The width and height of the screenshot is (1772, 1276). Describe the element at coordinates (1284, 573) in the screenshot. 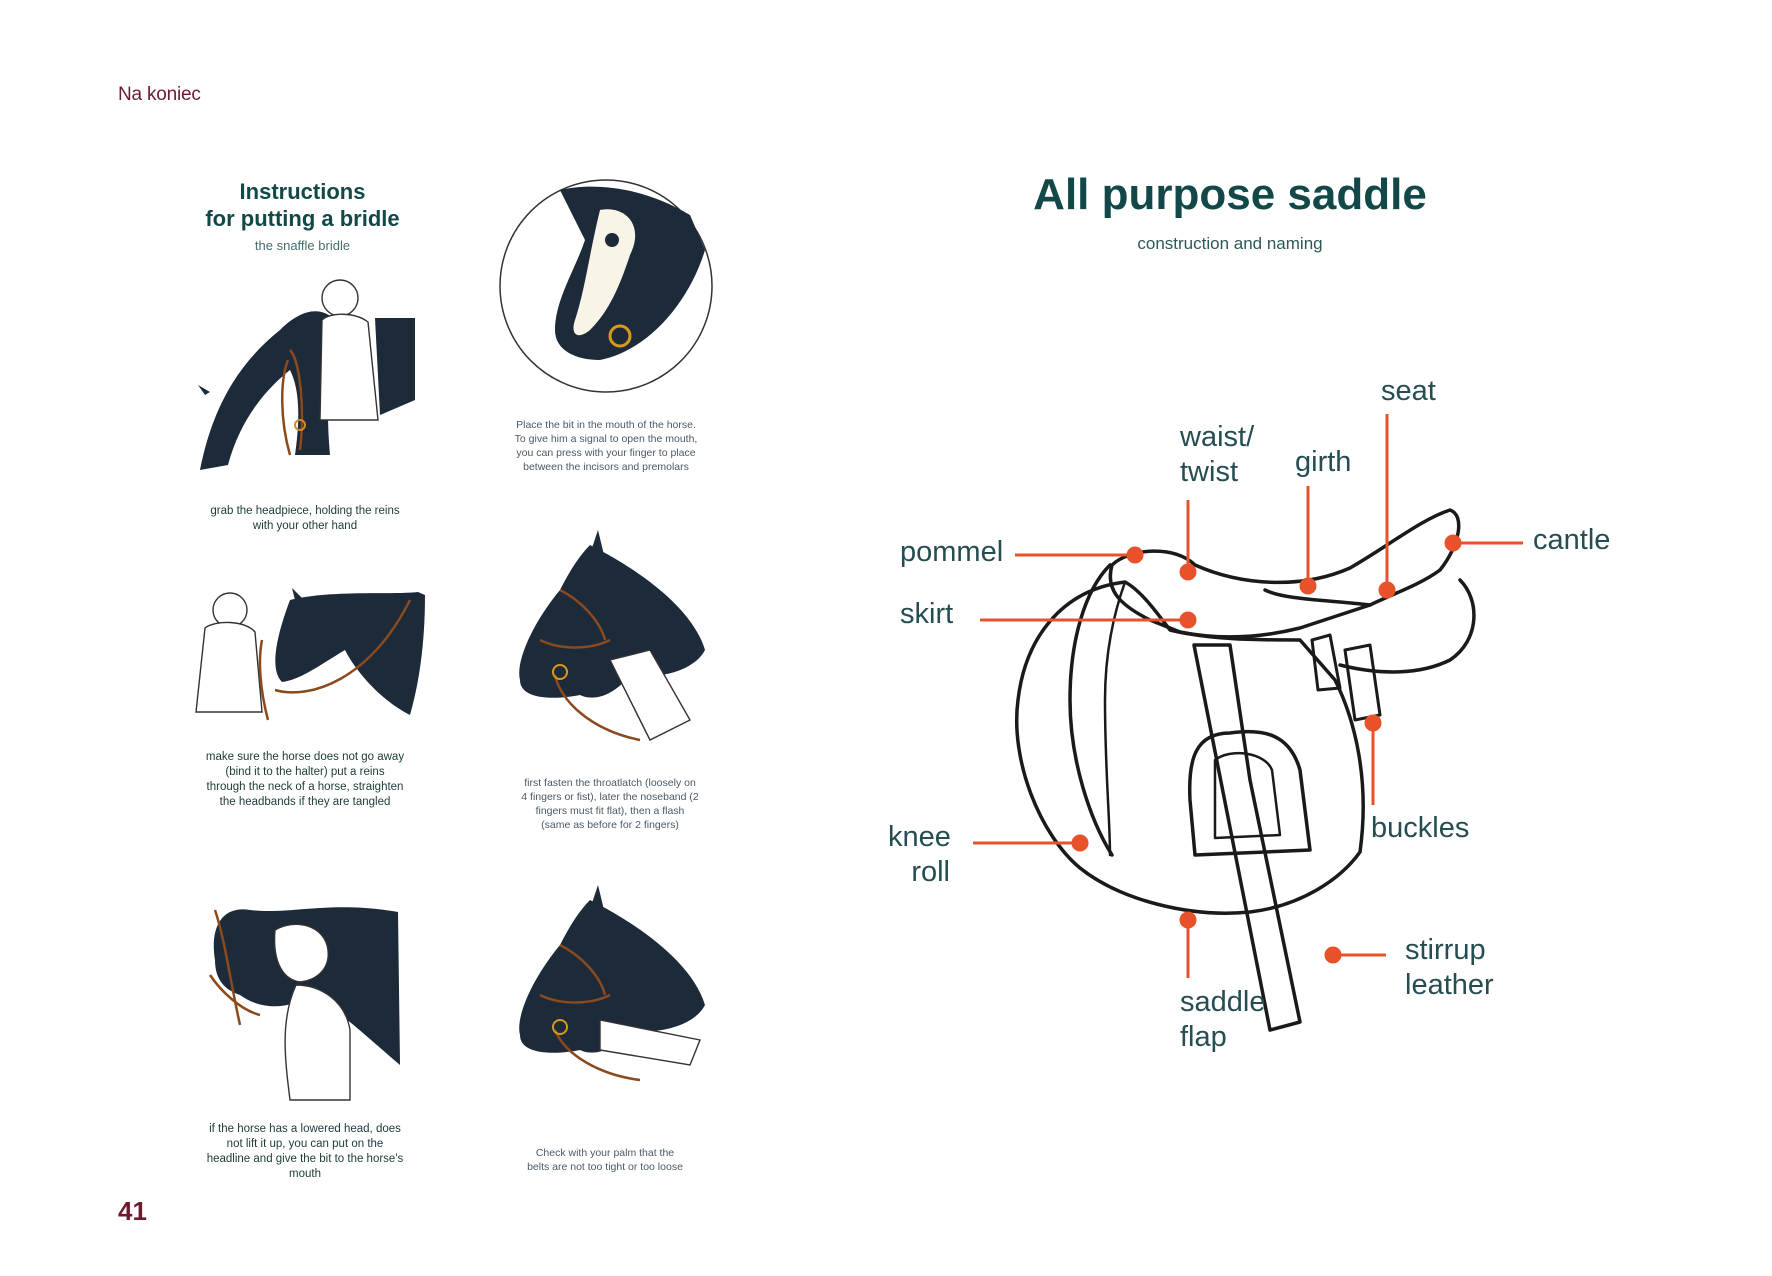

I see `saddle-seat-outline` at that location.